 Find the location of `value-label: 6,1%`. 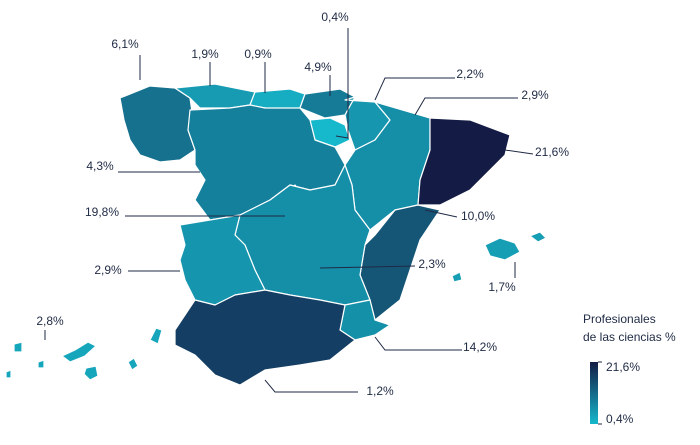

value-label: 6,1% is located at coordinates (125, 44).